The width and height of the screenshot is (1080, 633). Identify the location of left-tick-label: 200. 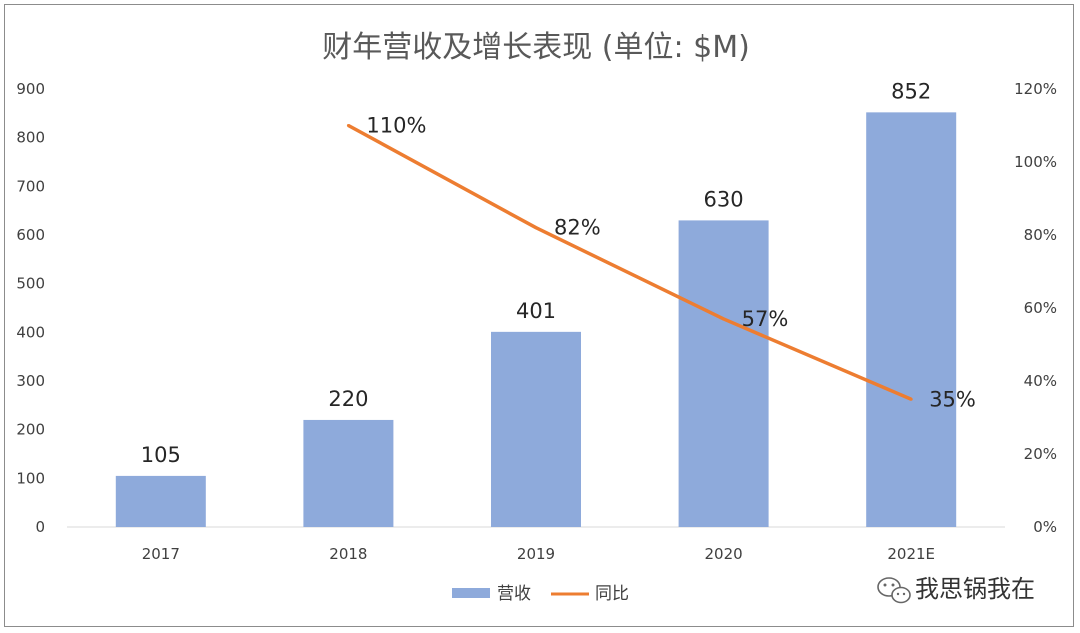
(30, 430).